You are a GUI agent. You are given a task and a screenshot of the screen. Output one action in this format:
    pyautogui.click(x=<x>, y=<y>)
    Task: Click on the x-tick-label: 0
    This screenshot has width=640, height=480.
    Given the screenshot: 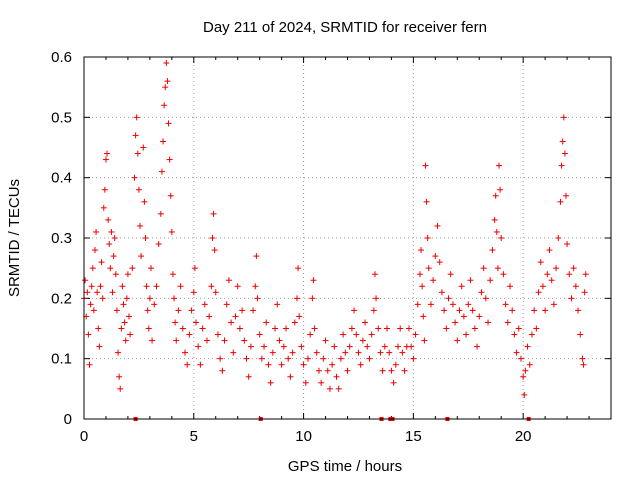 What is the action you would take?
    pyautogui.click(x=84, y=436)
    